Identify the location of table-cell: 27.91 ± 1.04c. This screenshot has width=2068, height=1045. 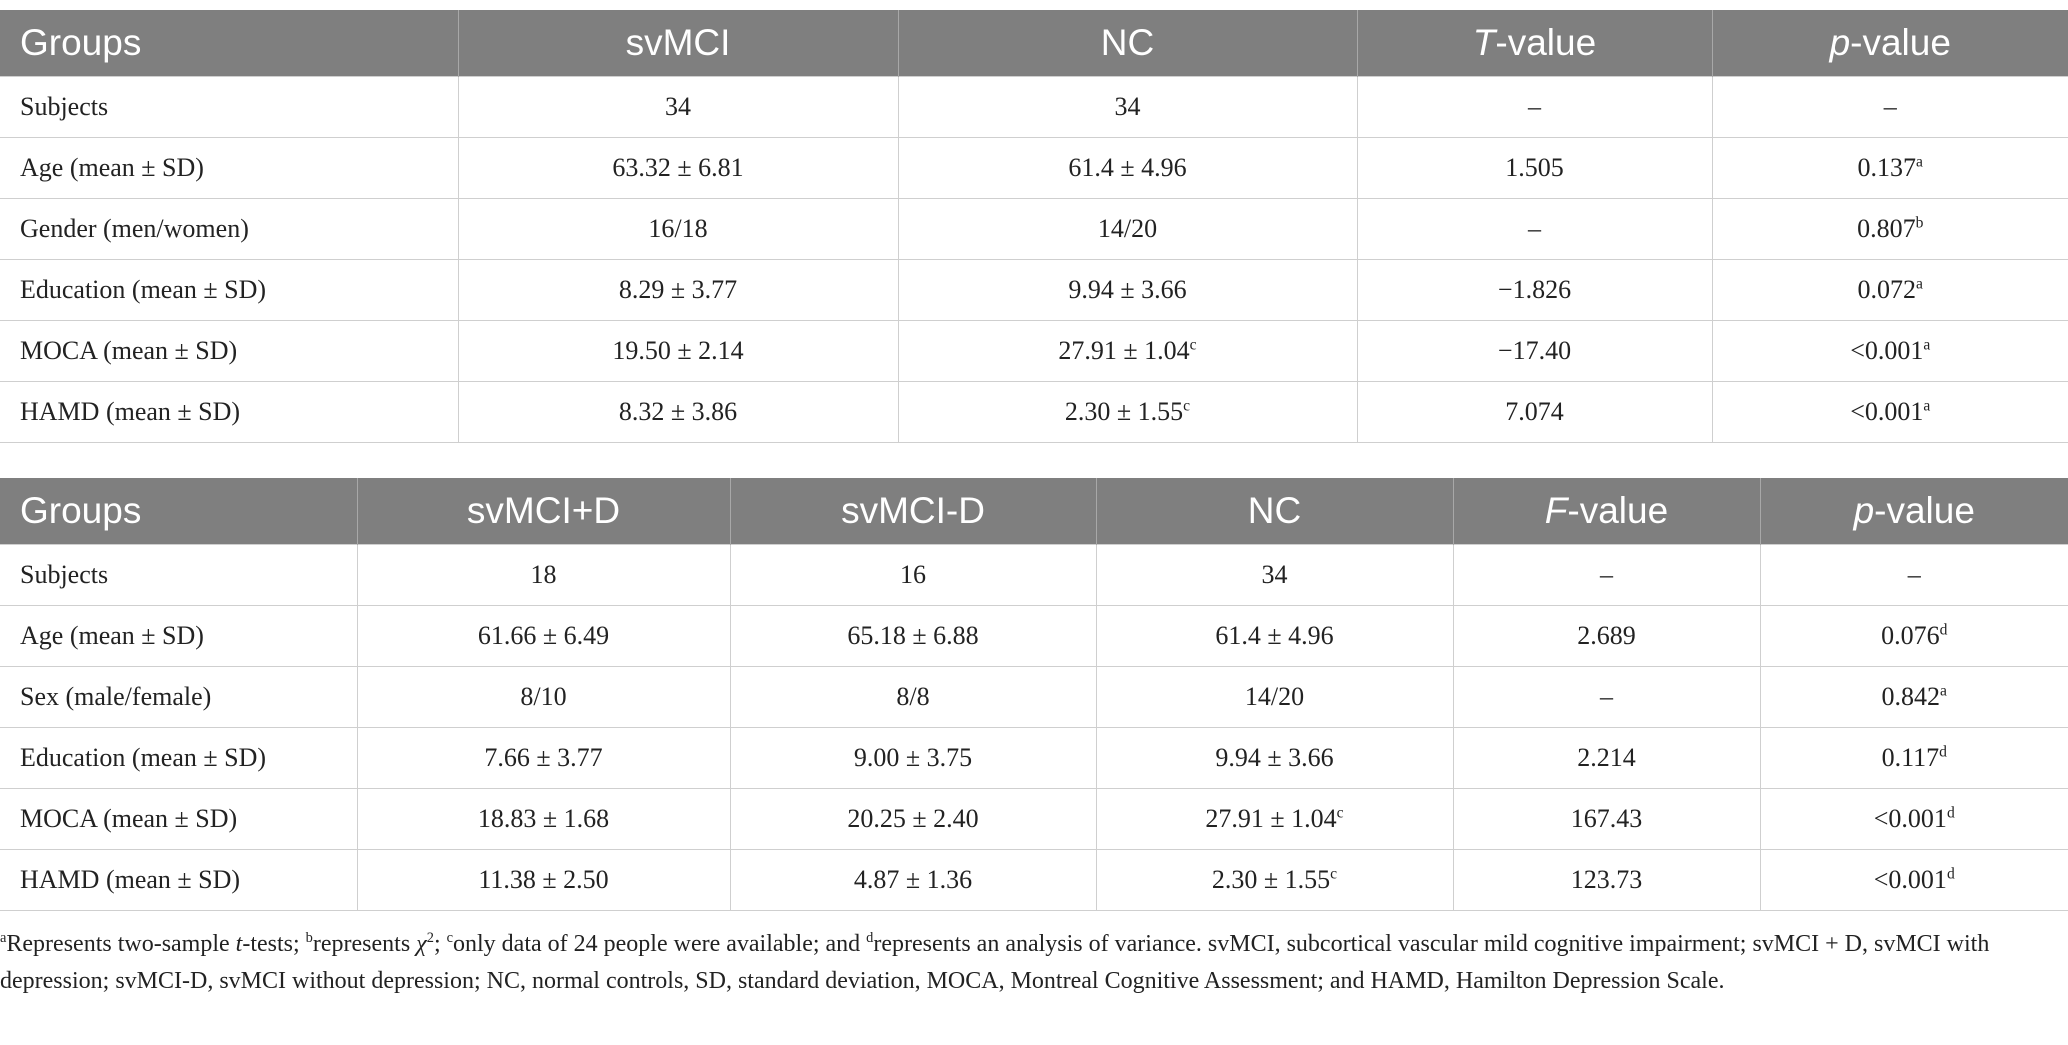
(1127, 351).